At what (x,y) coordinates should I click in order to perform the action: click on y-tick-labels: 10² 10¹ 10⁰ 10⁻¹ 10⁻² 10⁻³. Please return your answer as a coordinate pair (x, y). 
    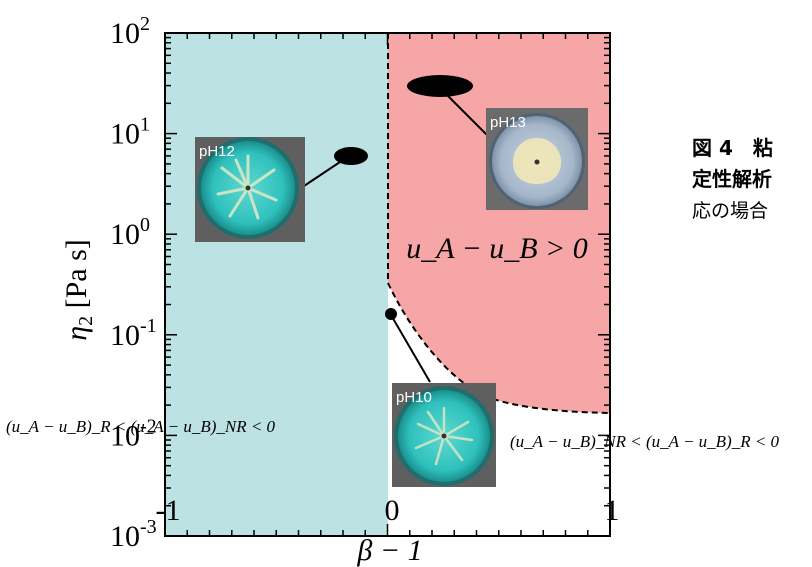
    Looking at the image, I should click on (133, 283).